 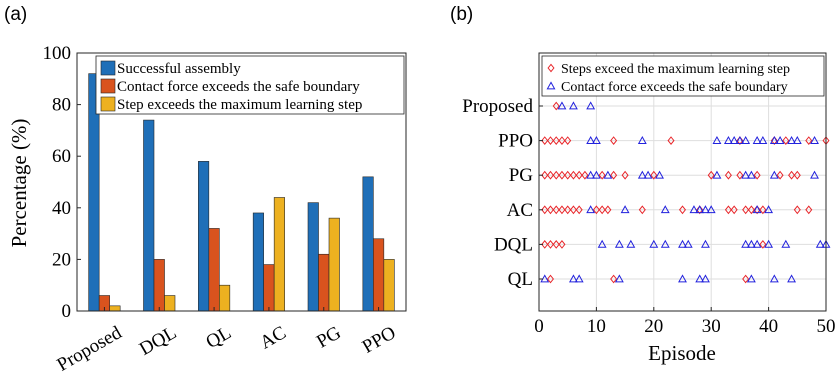 I want to click on x-tick-label: 20, so click(x=653, y=326).